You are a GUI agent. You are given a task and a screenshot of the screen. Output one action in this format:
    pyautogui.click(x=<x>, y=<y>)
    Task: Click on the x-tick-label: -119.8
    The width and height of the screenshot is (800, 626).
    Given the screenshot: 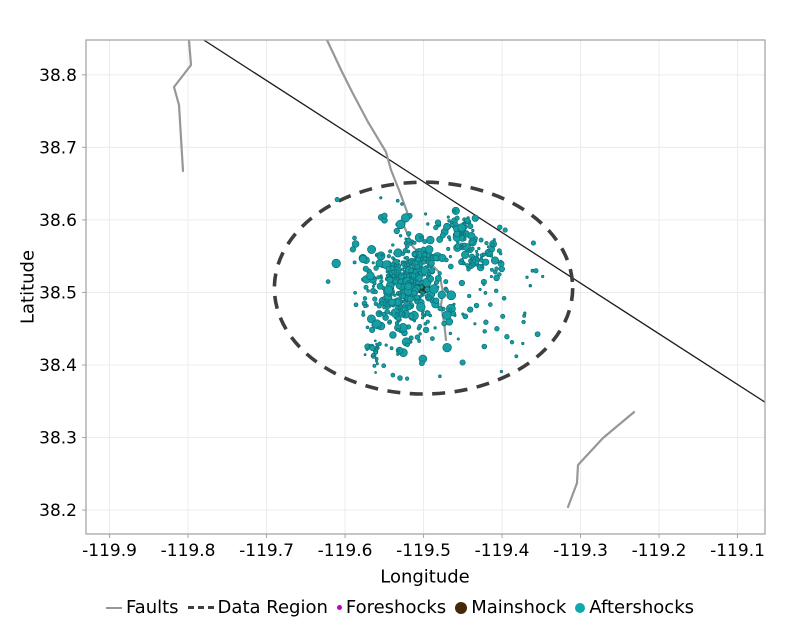 What is the action you would take?
    pyautogui.click(x=188, y=551)
    